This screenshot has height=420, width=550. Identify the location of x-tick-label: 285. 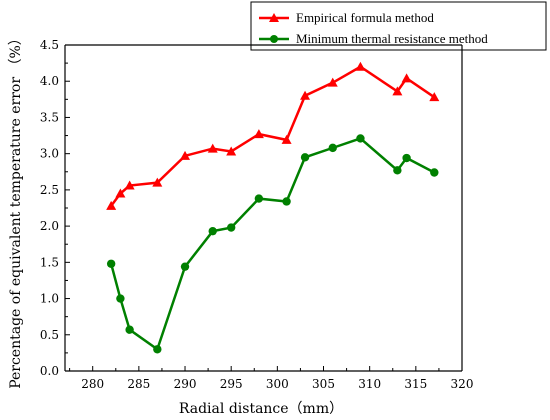
(138, 384).